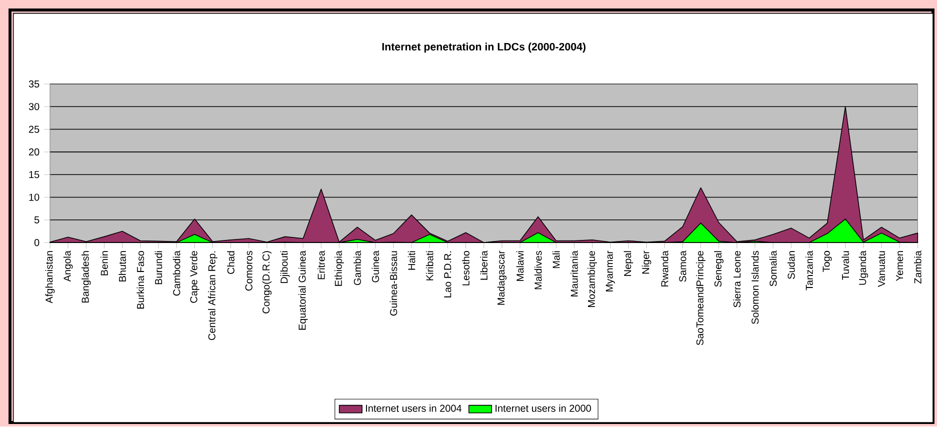 Image resolution: width=937 pixels, height=427 pixels. Describe the element at coordinates (104, 263) in the screenshot. I see `x-tick-label: Benin` at that location.